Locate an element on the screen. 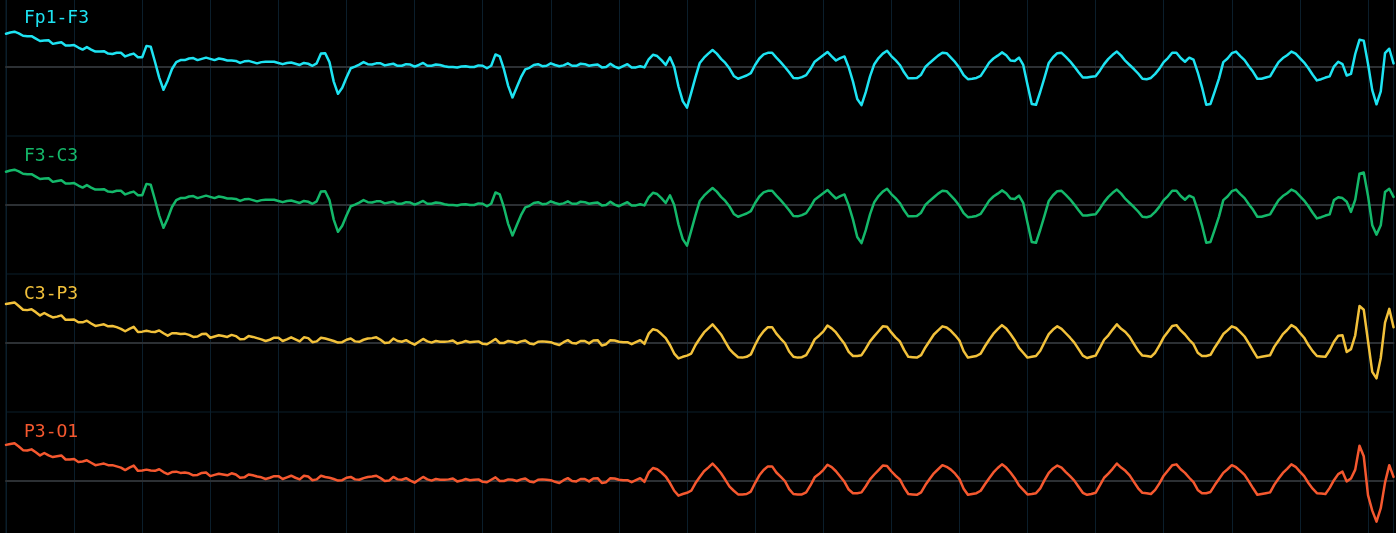  series-label: C3-P3 is located at coordinates (51, 292).